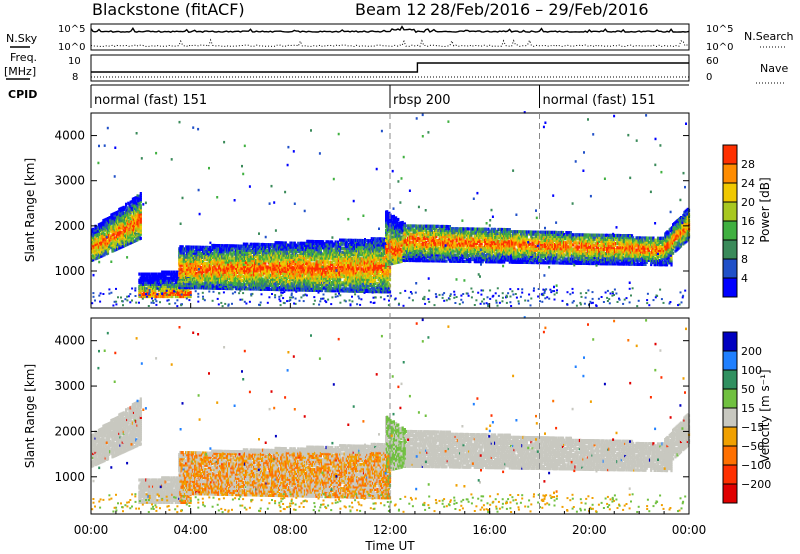 This screenshot has width=800, height=554. Describe the element at coordinates (712, 61) in the screenshot. I see `nave-top: 60` at that location.